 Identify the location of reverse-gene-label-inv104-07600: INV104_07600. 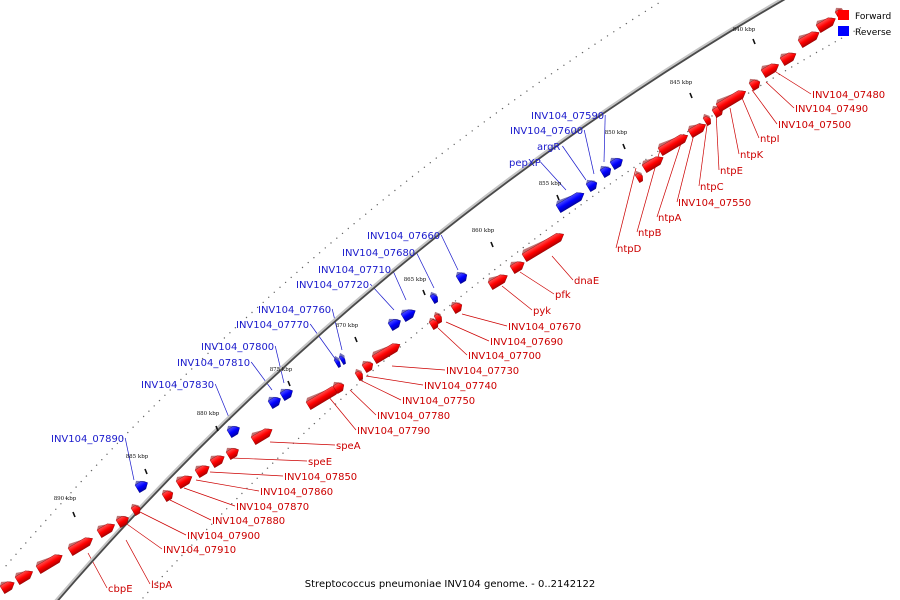
(546, 131).